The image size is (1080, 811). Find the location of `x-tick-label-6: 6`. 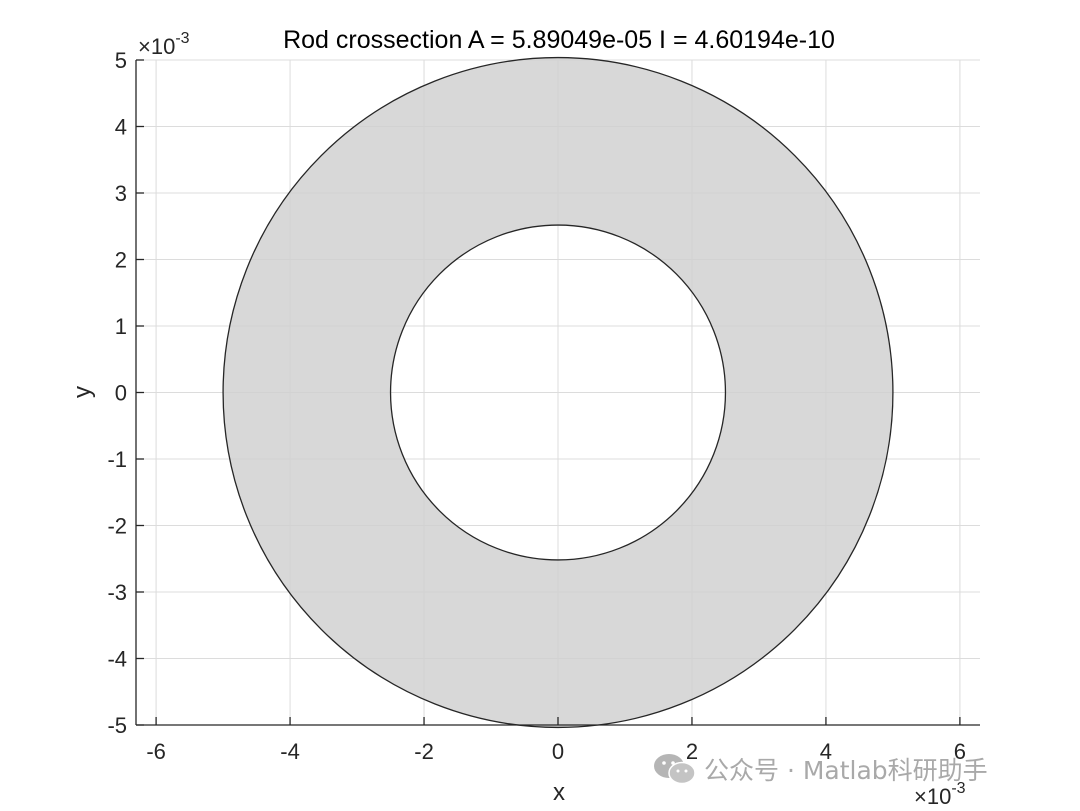

x-tick-label-6: 6 is located at coordinates (960, 751).